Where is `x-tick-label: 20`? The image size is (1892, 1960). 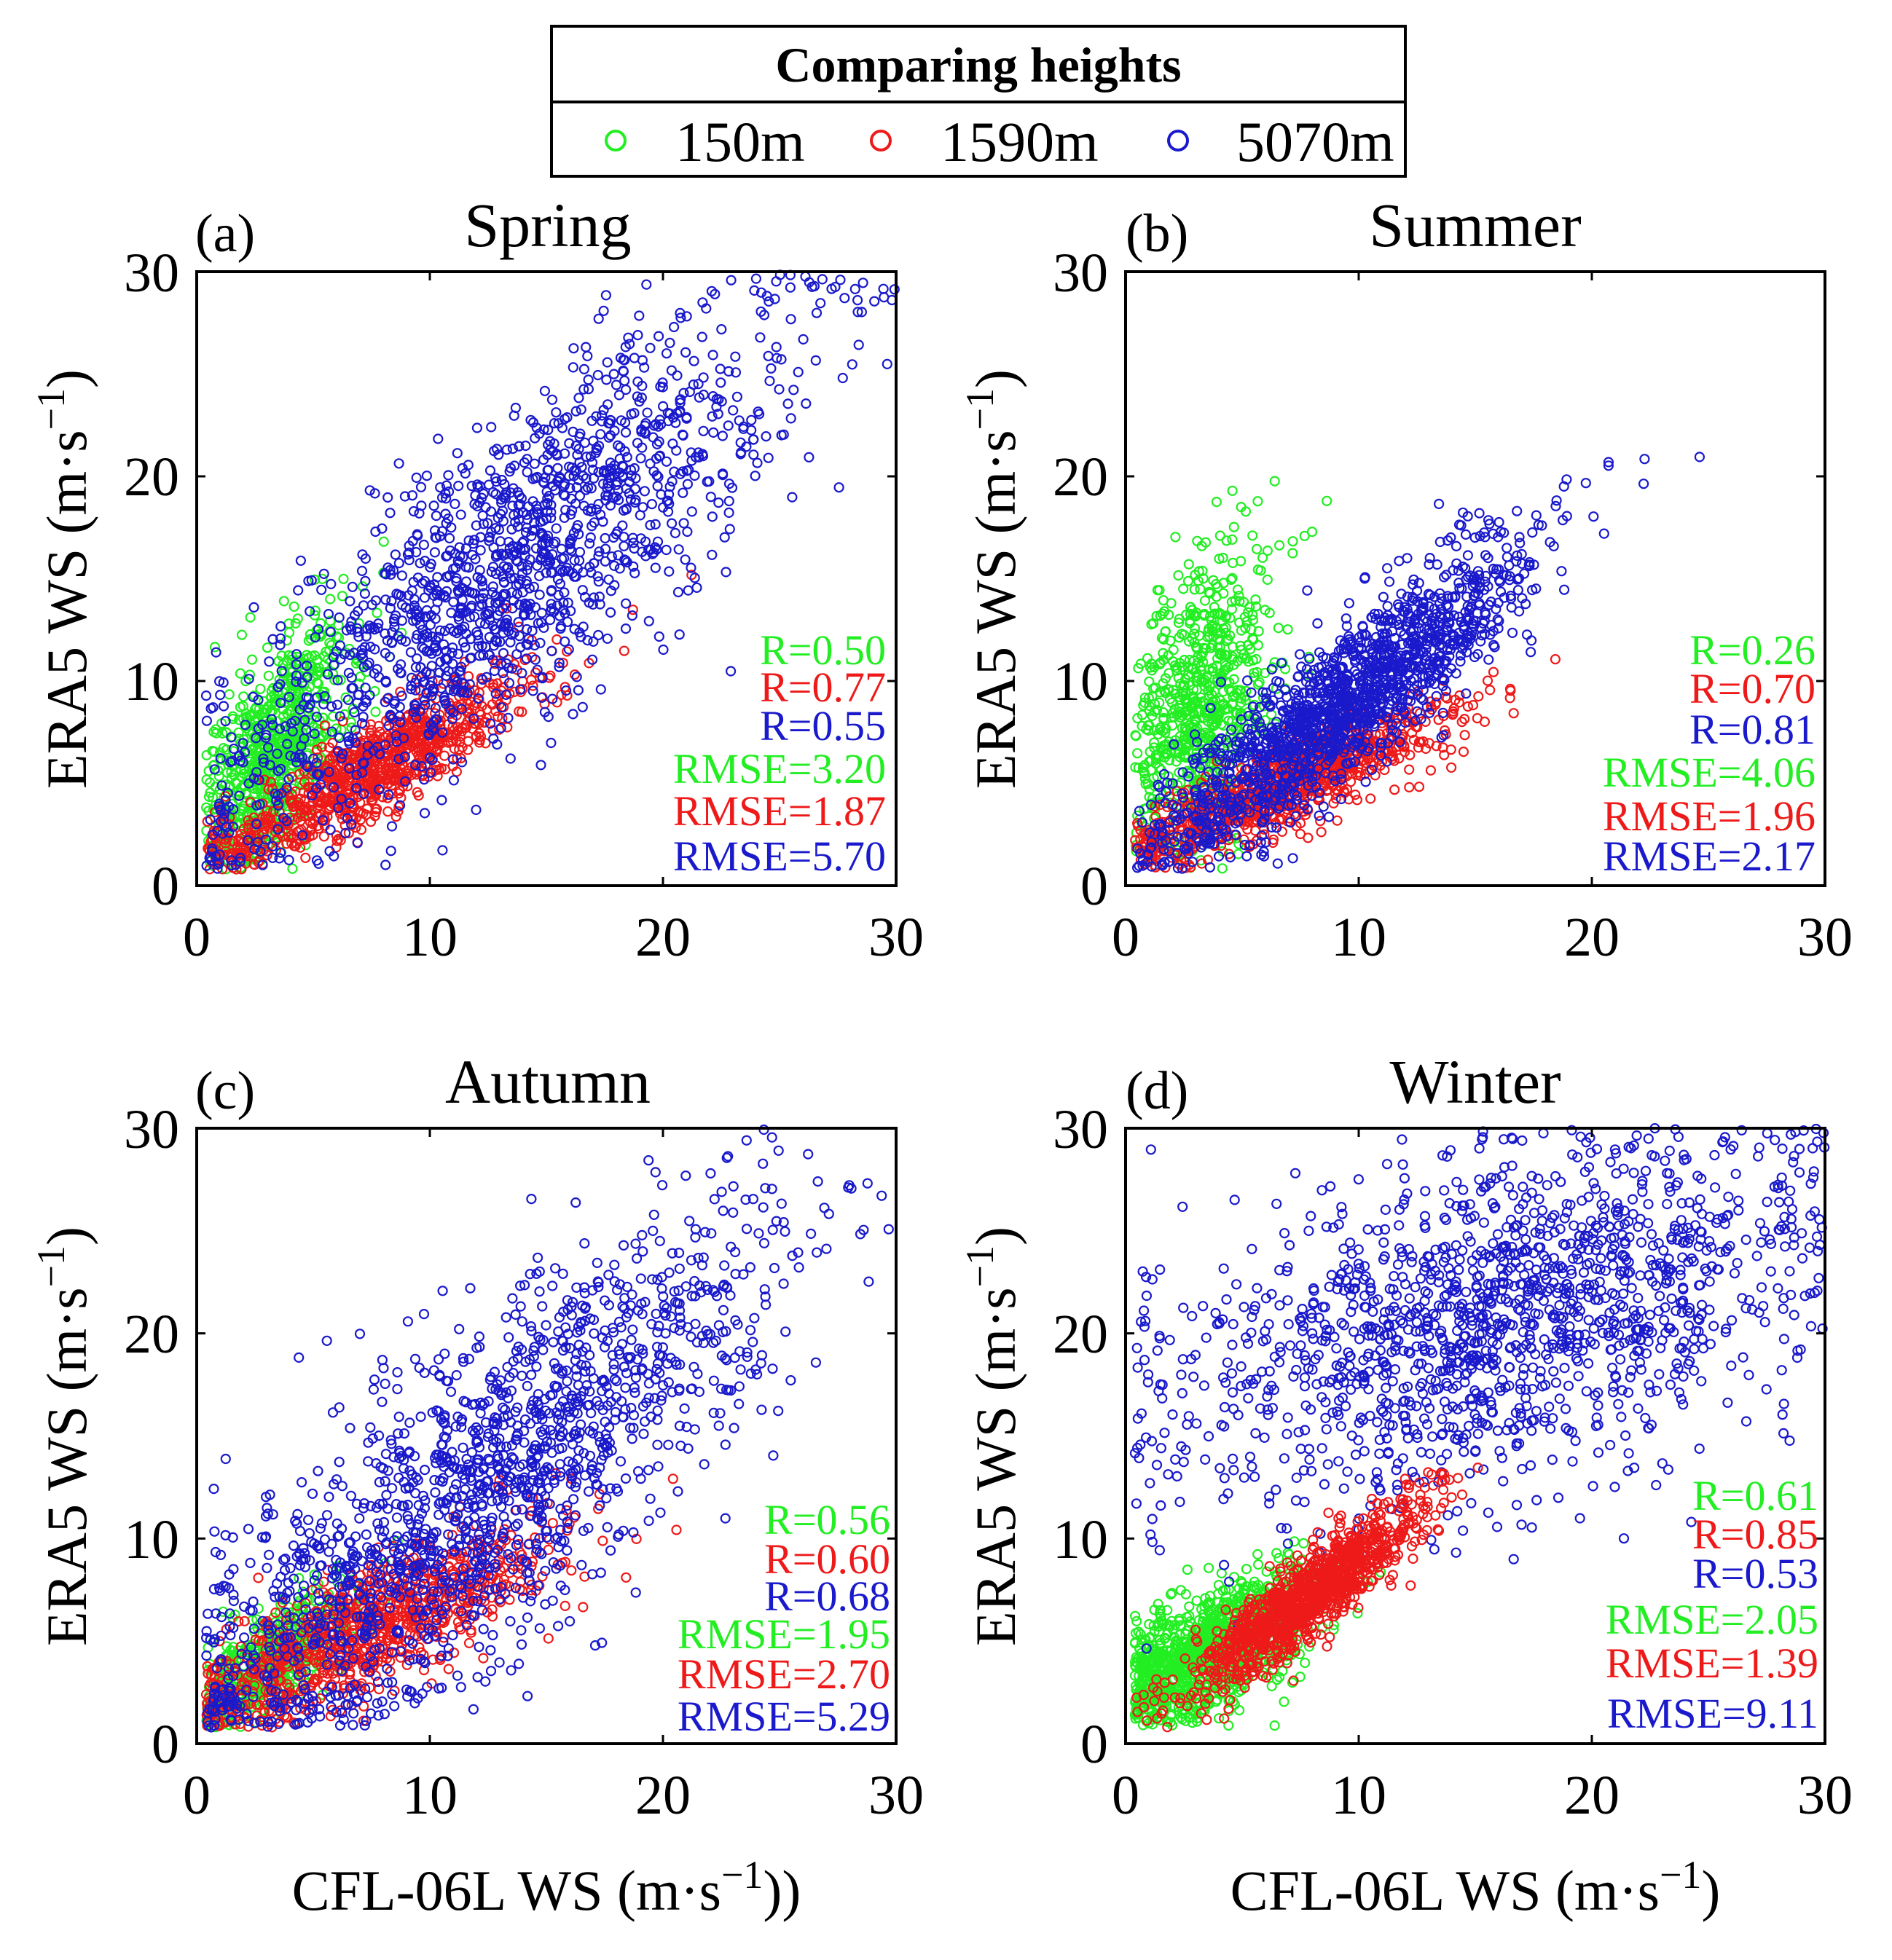 x-tick-label: 20 is located at coordinates (663, 937).